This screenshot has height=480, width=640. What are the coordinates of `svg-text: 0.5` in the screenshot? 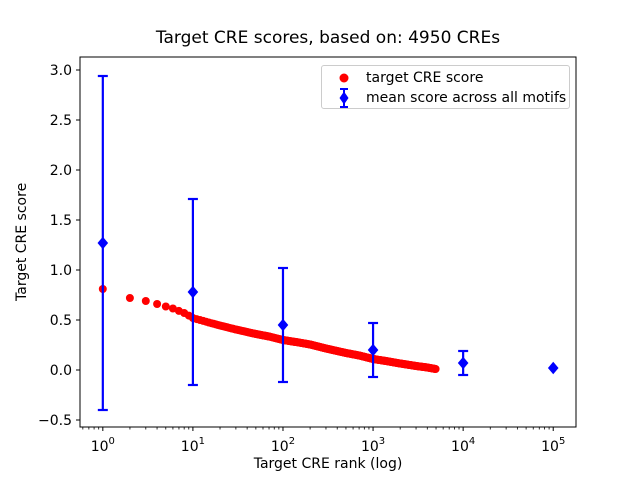 It's located at (61, 321).